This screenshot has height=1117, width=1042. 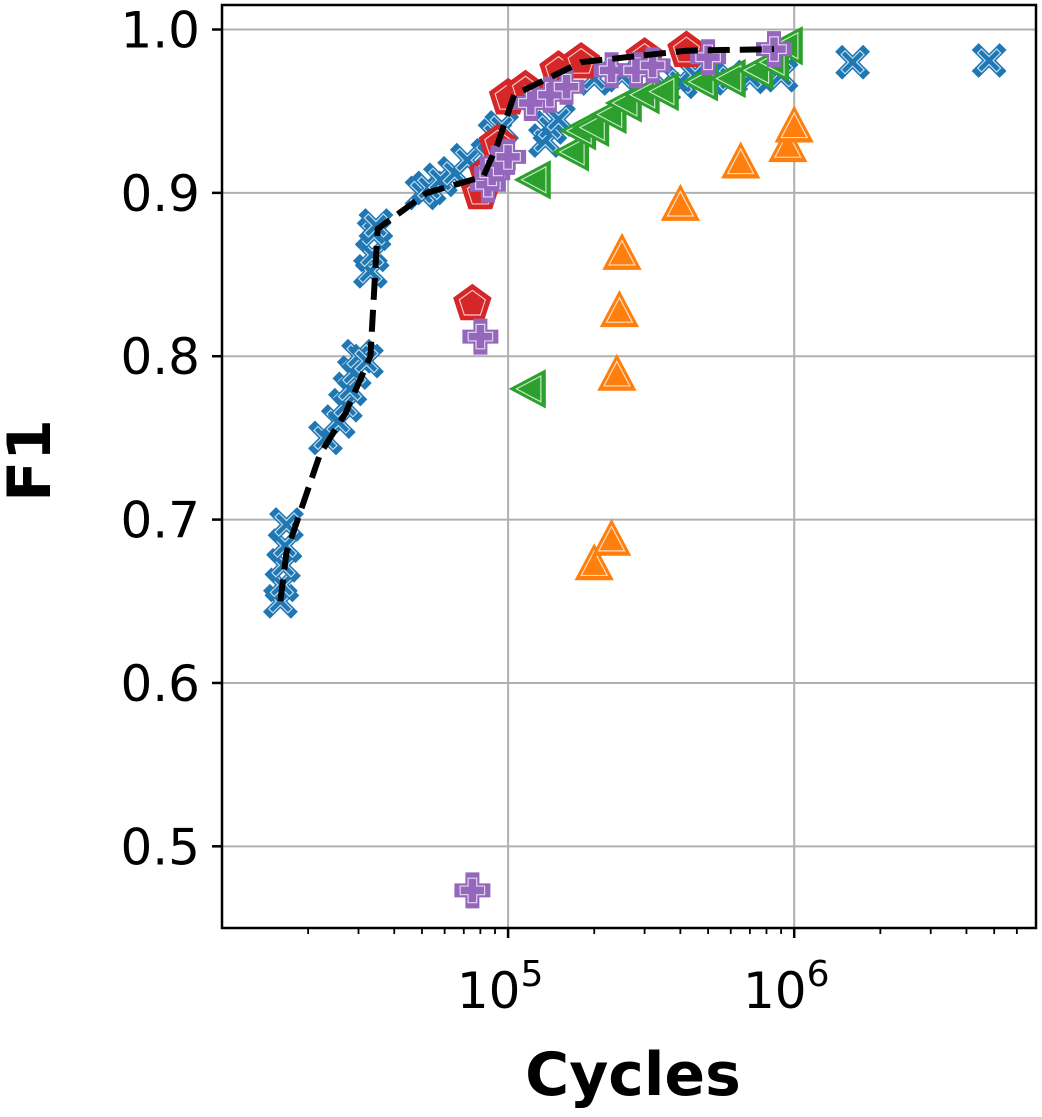 I want to click on x-tick-label: 10⁵, so click(x=500, y=987).